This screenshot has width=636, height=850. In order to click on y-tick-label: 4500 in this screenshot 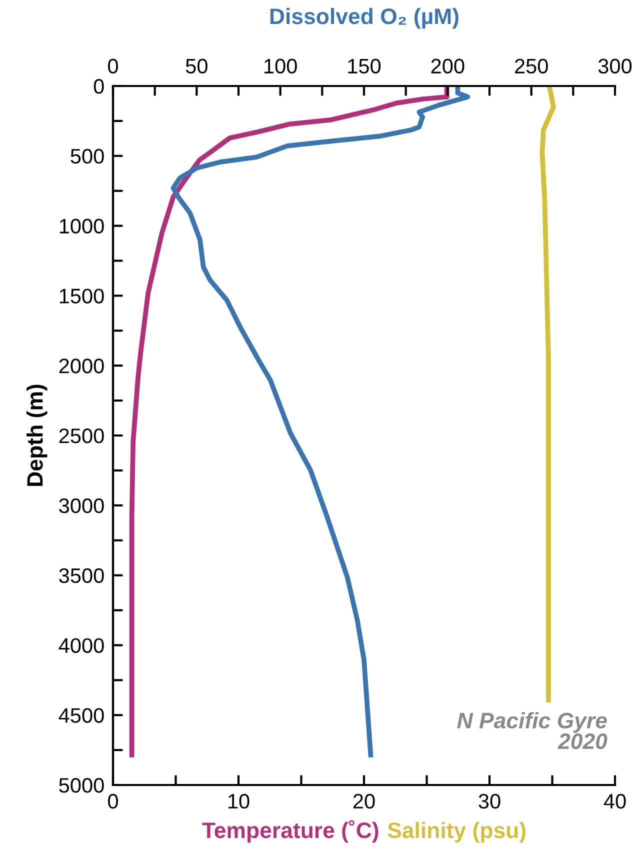, I will do `click(81, 715)`.